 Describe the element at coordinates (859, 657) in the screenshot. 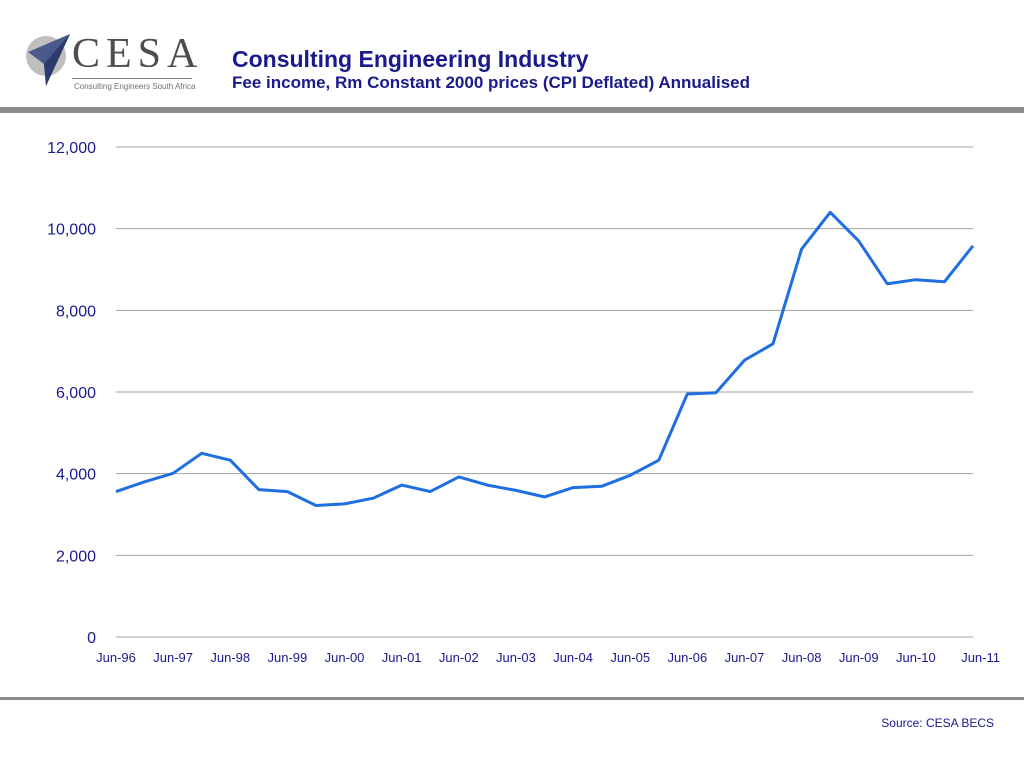

I see `x-tick-label: Jun-09` at that location.